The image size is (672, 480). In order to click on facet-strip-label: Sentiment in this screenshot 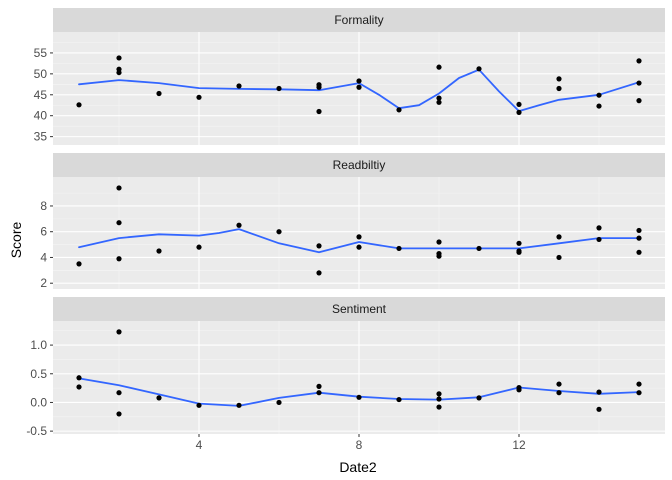, I will do `click(359, 309)`.